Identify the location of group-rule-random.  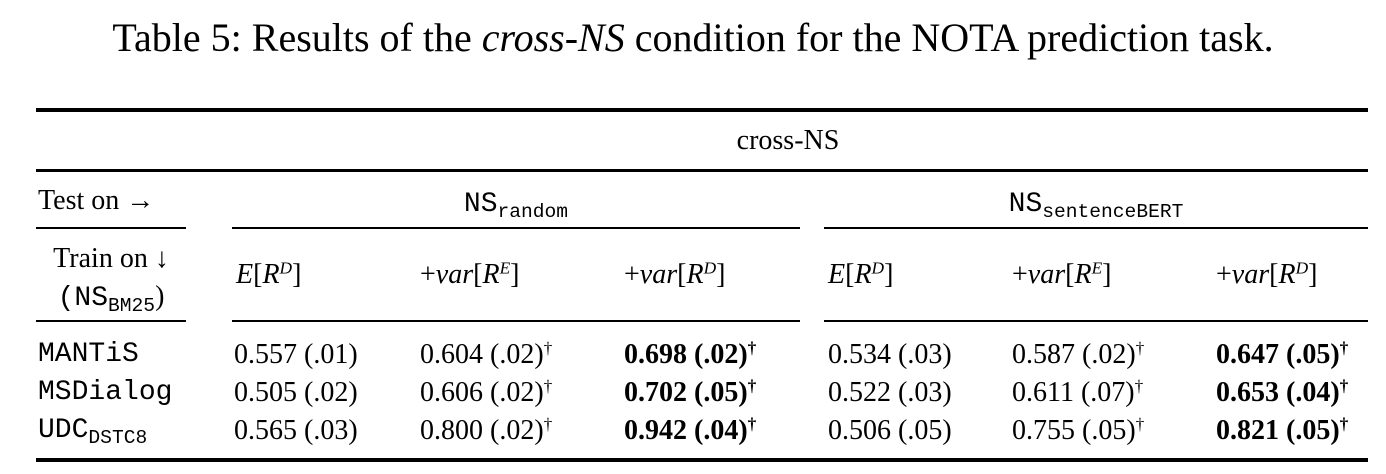
(516, 228).